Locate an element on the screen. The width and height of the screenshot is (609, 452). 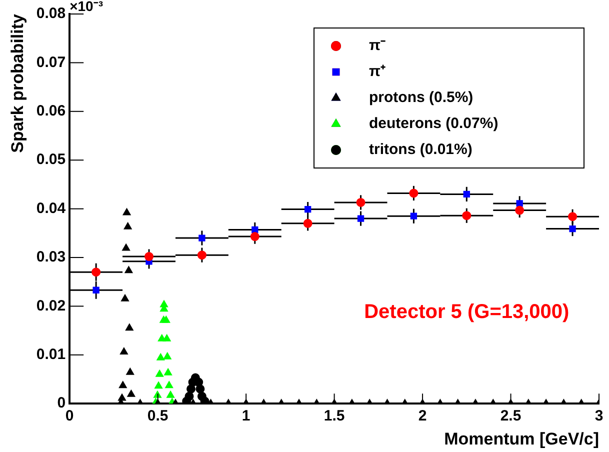
x-tick-label: 1.5 is located at coordinates (334, 416).